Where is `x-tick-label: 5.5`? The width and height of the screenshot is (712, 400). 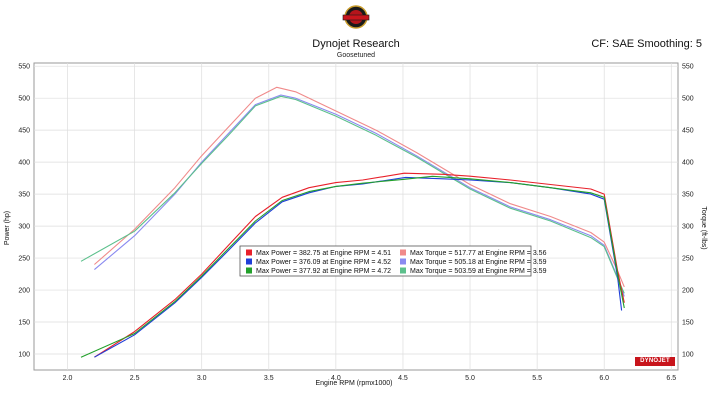 x-tick-label: 5.5 is located at coordinates (537, 378).